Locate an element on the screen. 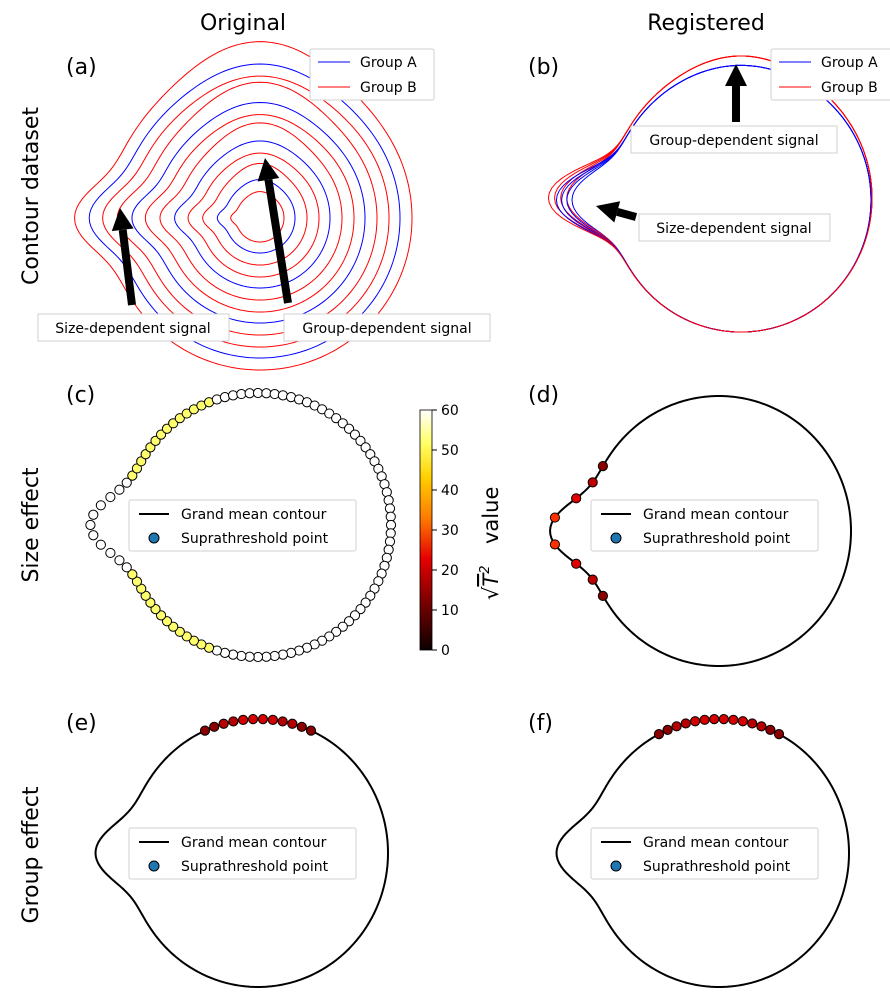  panel-f-mean-contour is located at coordinates (703, 851).